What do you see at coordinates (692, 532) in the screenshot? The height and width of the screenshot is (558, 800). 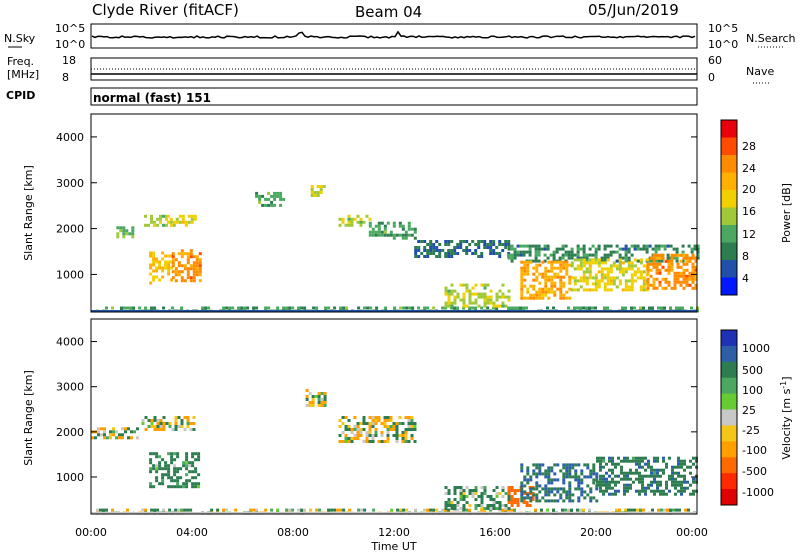 I see `xtick-0000-end: 00:00` at bounding box center [692, 532].